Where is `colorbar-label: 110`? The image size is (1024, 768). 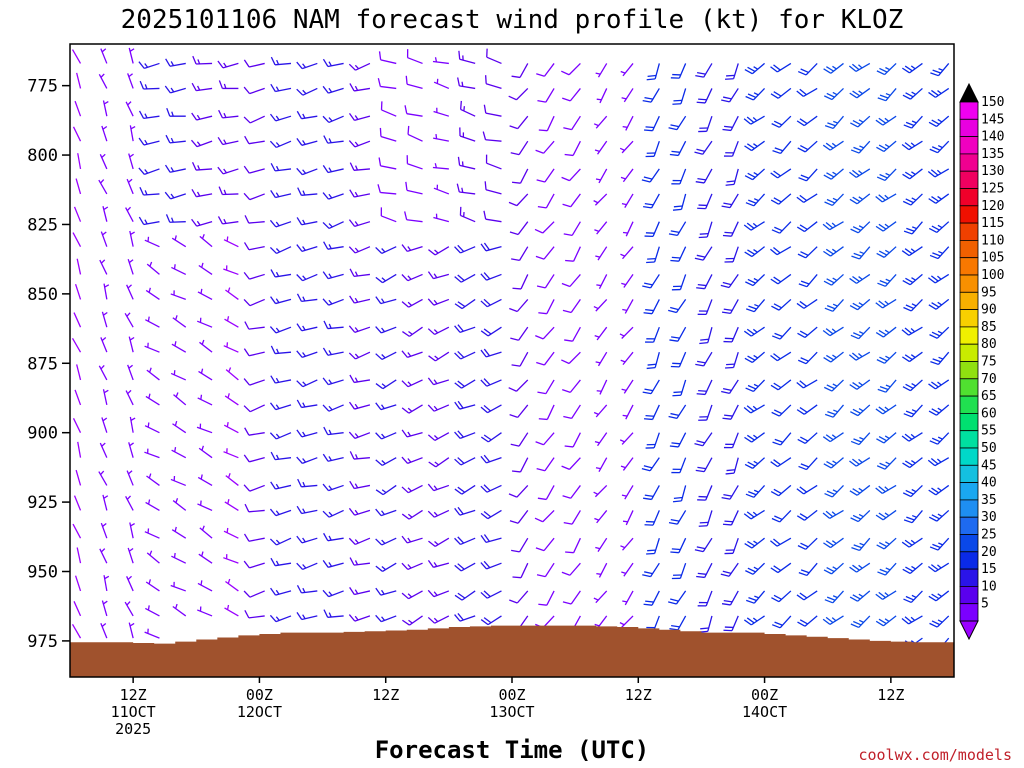
colorbar-label: 110 is located at coordinates (992, 240).